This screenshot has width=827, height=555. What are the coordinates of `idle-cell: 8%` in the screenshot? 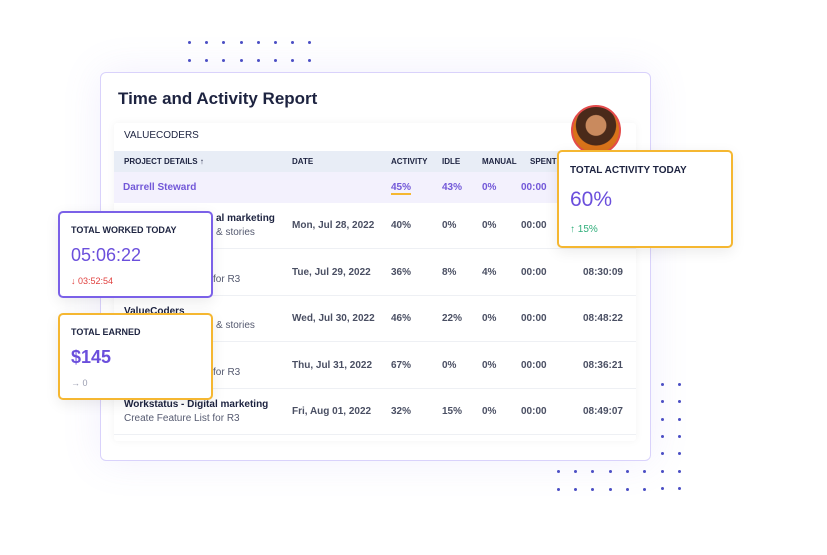 It's located at (449, 272).